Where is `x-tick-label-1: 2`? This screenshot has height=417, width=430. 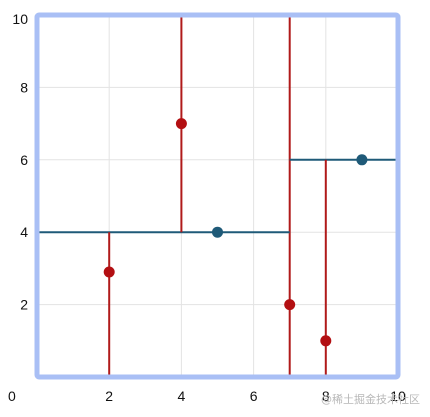 x-tick-label-1: 2 is located at coordinates (109, 396).